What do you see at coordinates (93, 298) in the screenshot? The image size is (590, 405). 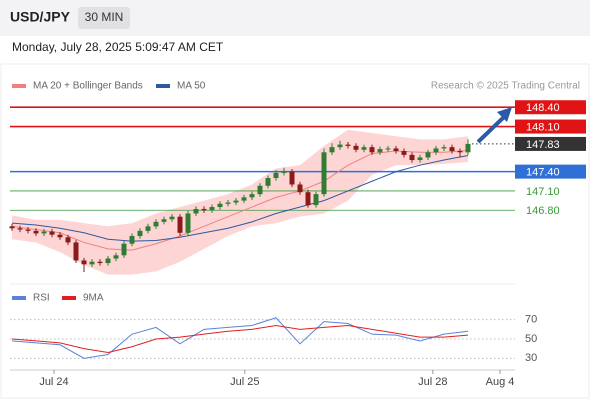 I see `legend-label: 9MA` at bounding box center [93, 298].